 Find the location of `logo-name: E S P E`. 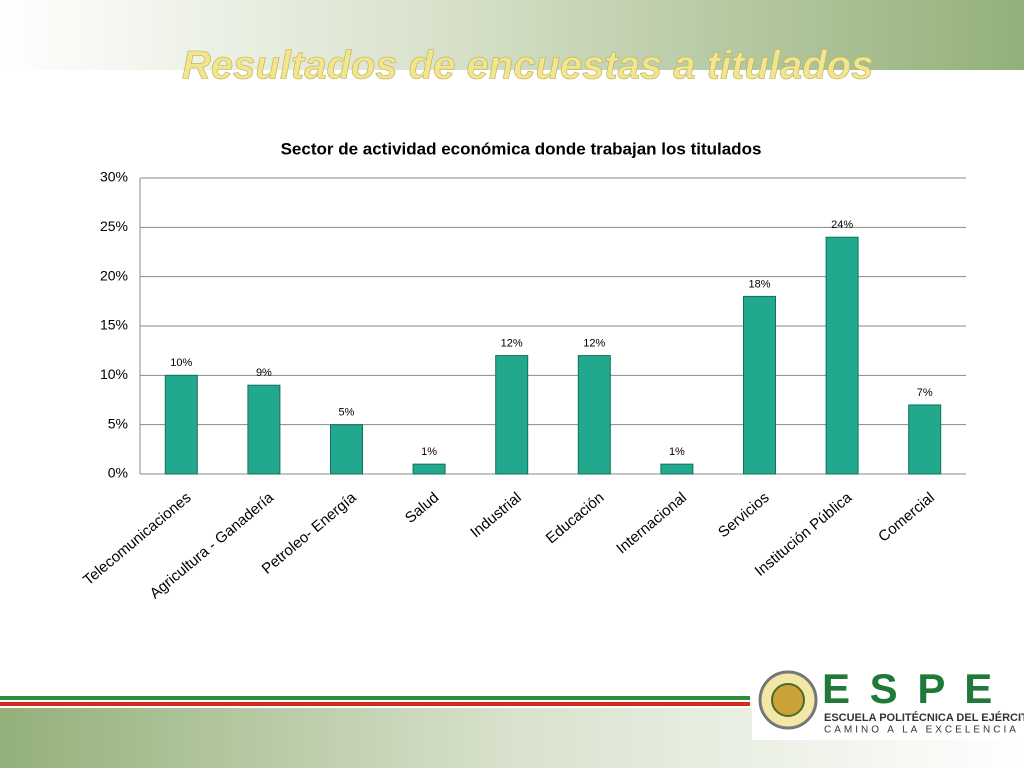

logo-name: E S P E is located at coordinates (909, 688).